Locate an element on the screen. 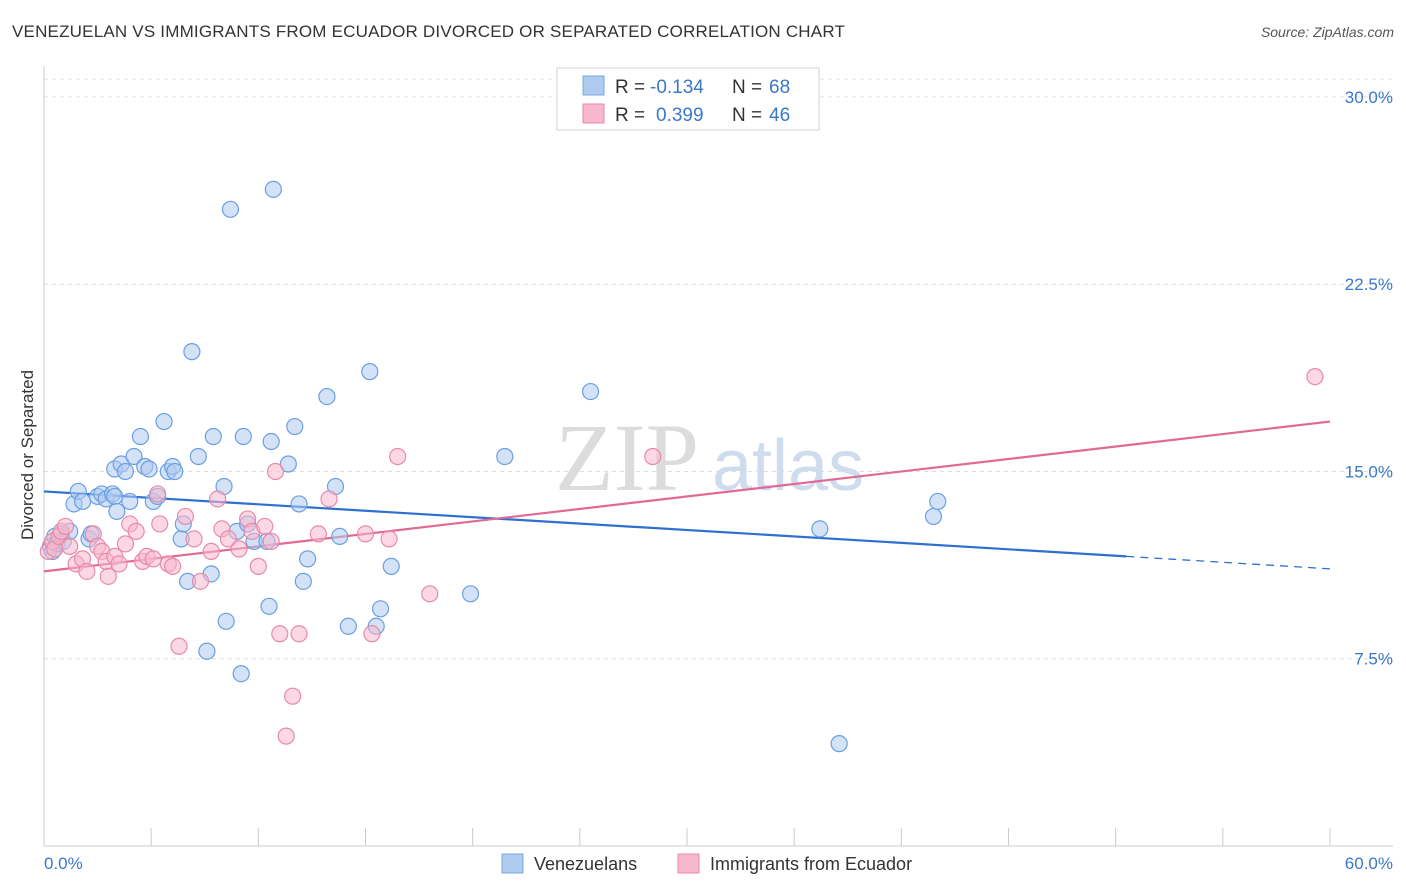  legend-n-value-1: 68 is located at coordinates (779, 87).